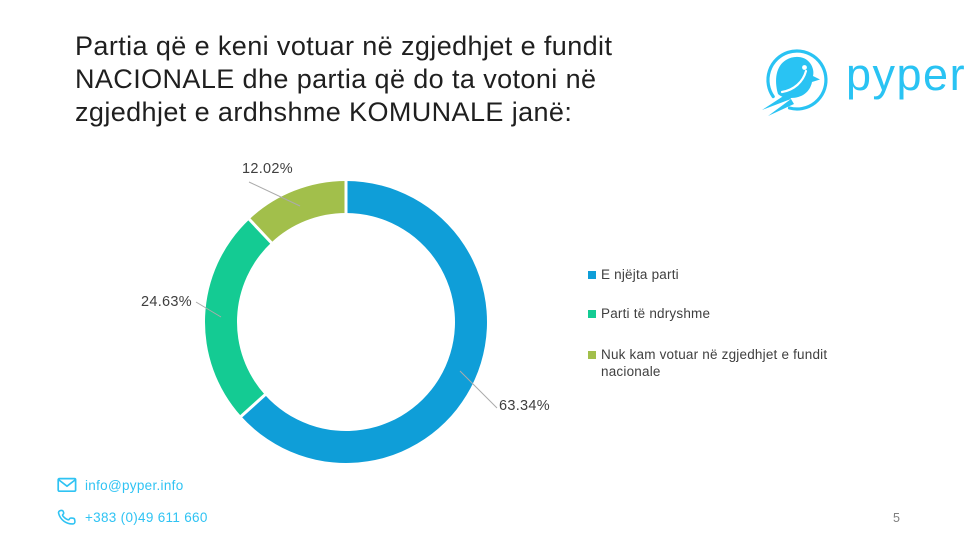  Describe the element at coordinates (324, 112) in the screenshot. I see `slide-title-line-3: zgjedhjet e ardhshme KOMUNALE janë:` at that location.